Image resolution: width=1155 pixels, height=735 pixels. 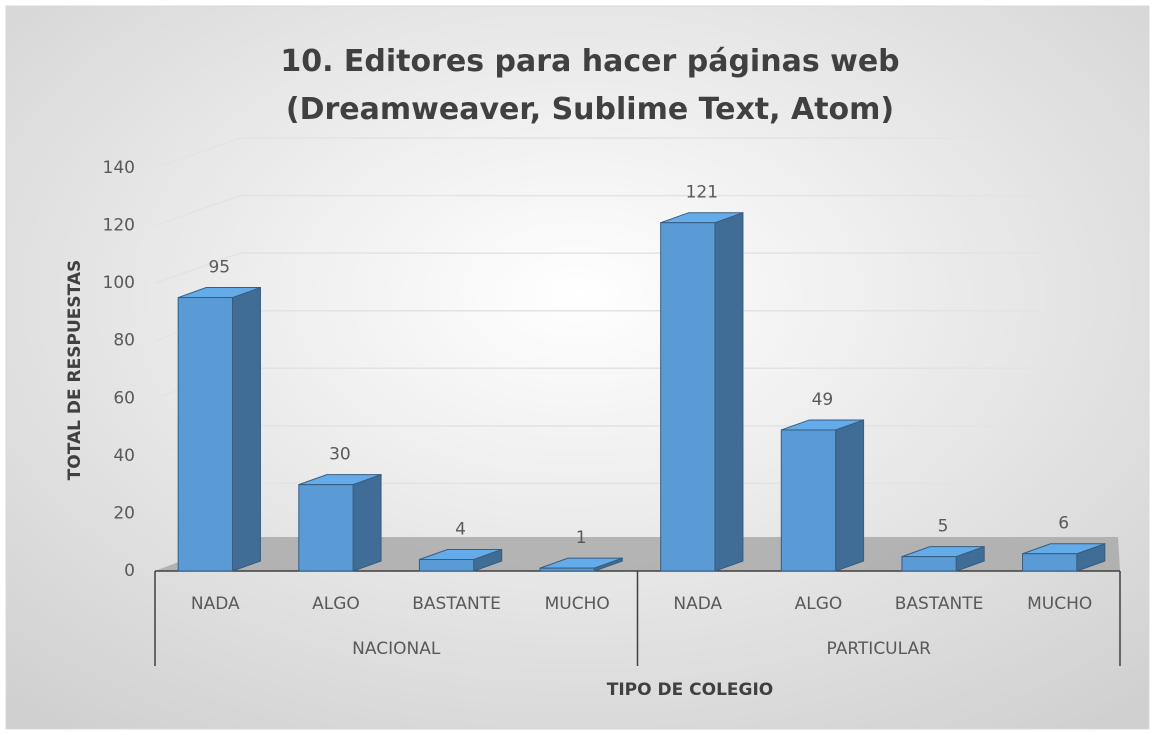 What do you see at coordinates (340, 455) in the screenshot?
I see `data-label: 30` at bounding box center [340, 455].